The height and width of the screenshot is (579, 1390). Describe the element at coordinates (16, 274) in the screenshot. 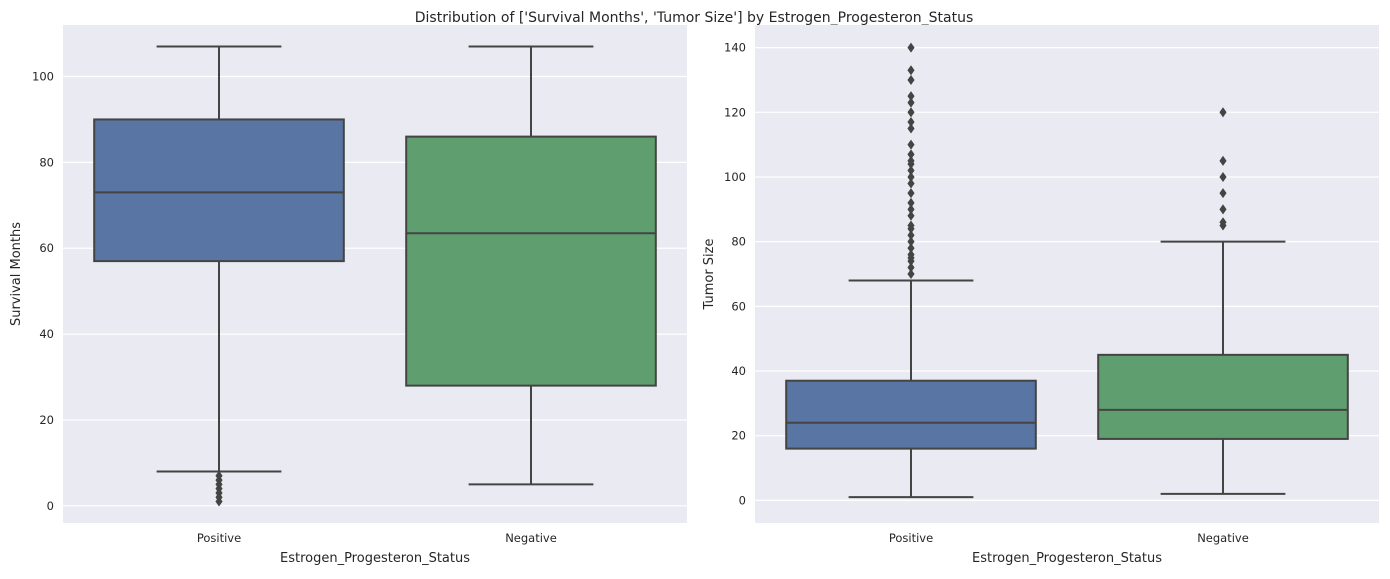

I see `y-axis-label: Survival Months` at that location.